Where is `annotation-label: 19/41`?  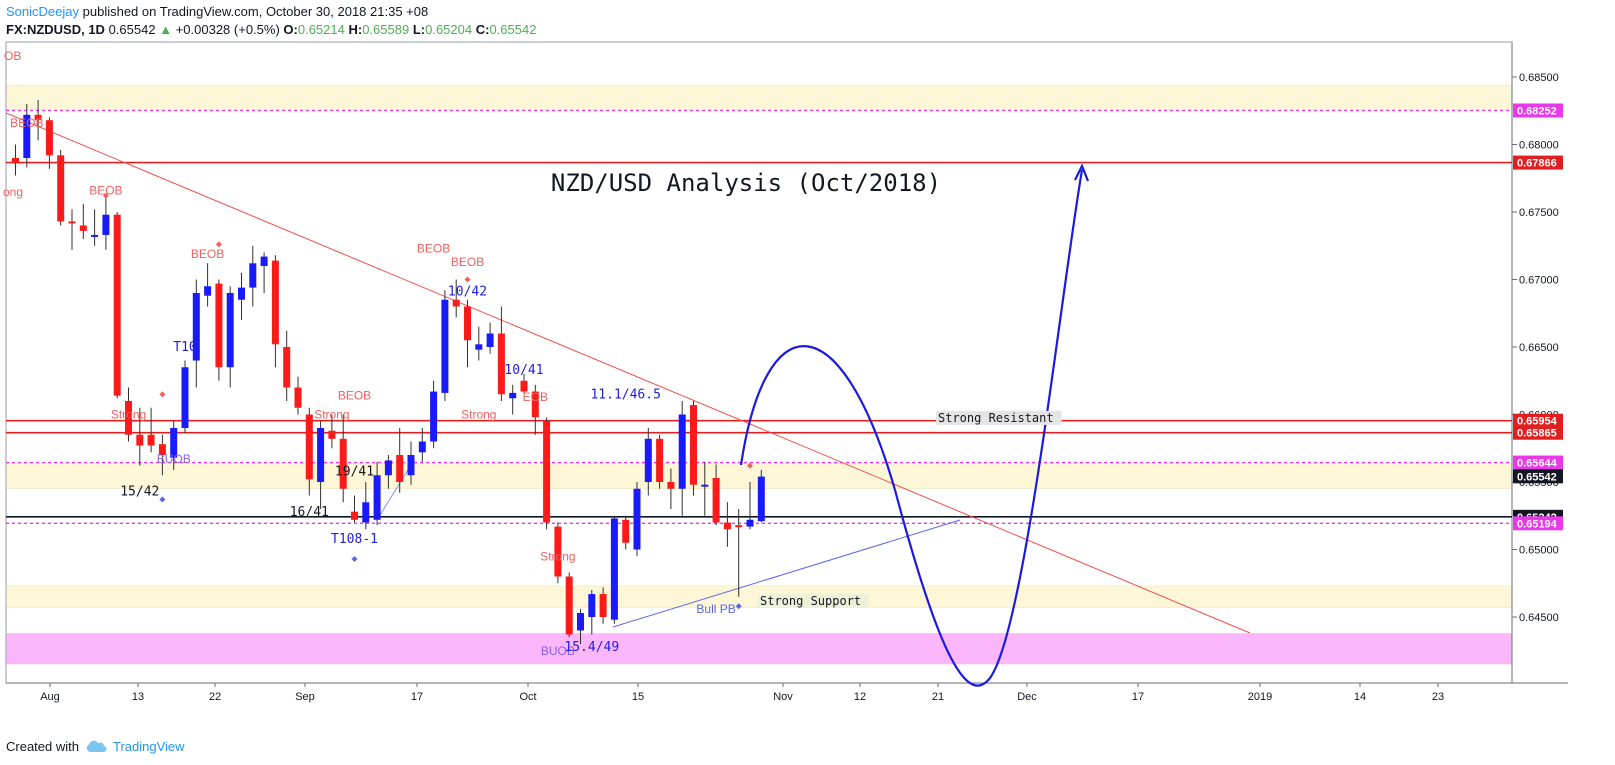 annotation-label: 19/41 is located at coordinates (354, 471).